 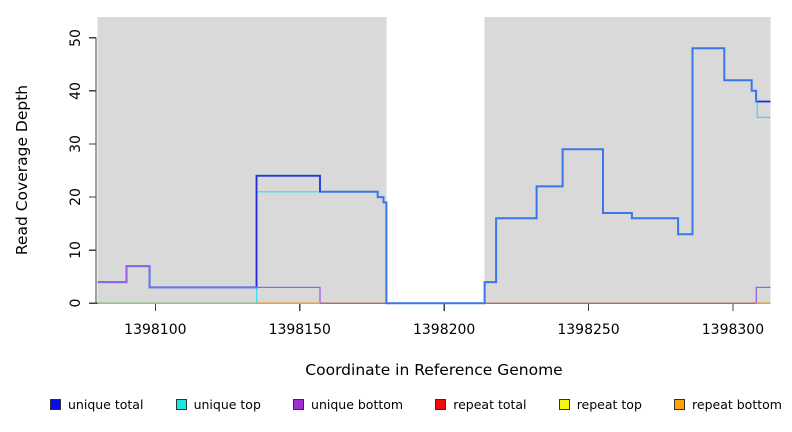 I want to click on legend-item-unique-top: unique top, so click(x=218, y=404).